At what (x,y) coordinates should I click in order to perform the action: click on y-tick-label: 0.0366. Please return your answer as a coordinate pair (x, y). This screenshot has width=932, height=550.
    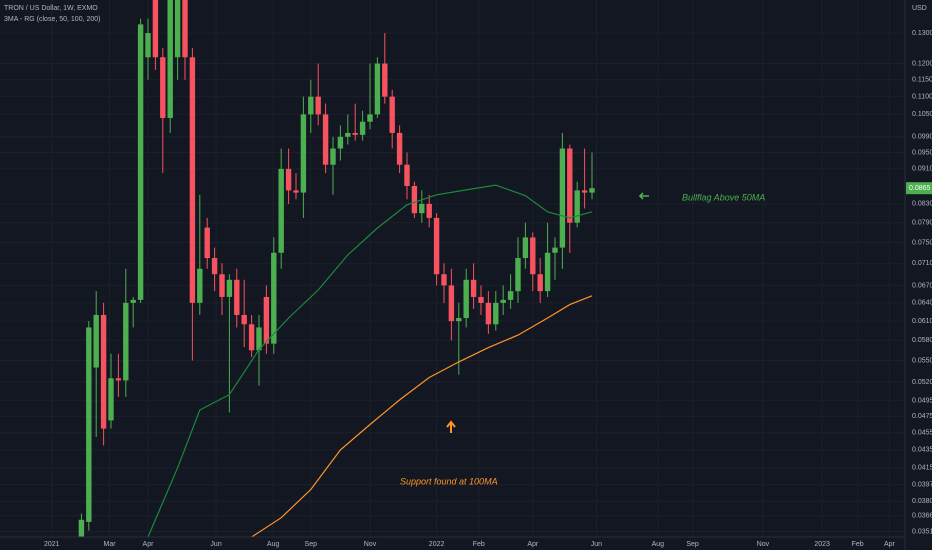
    Looking at the image, I should click on (922, 515).